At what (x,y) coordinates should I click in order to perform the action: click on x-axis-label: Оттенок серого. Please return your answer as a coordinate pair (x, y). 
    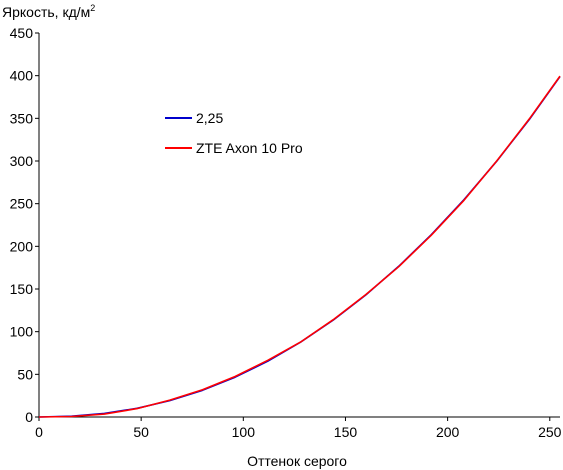
    Looking at the image, I should click on (297, 461).